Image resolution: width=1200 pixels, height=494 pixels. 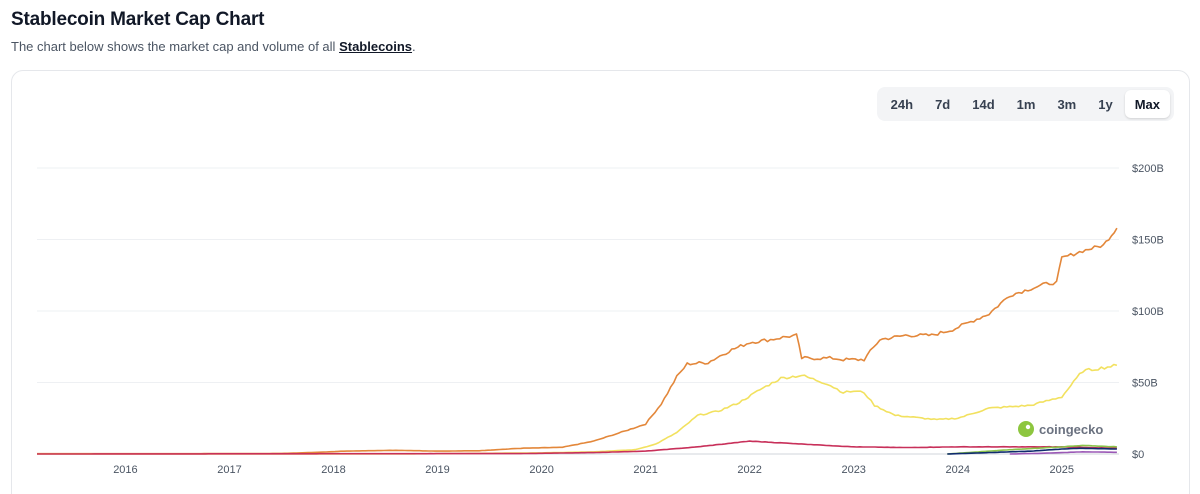 What do you see at coordinates (1147, 104) in the screenshot?
I see `range-button-max: Max` at bounding box center [1147, 104].